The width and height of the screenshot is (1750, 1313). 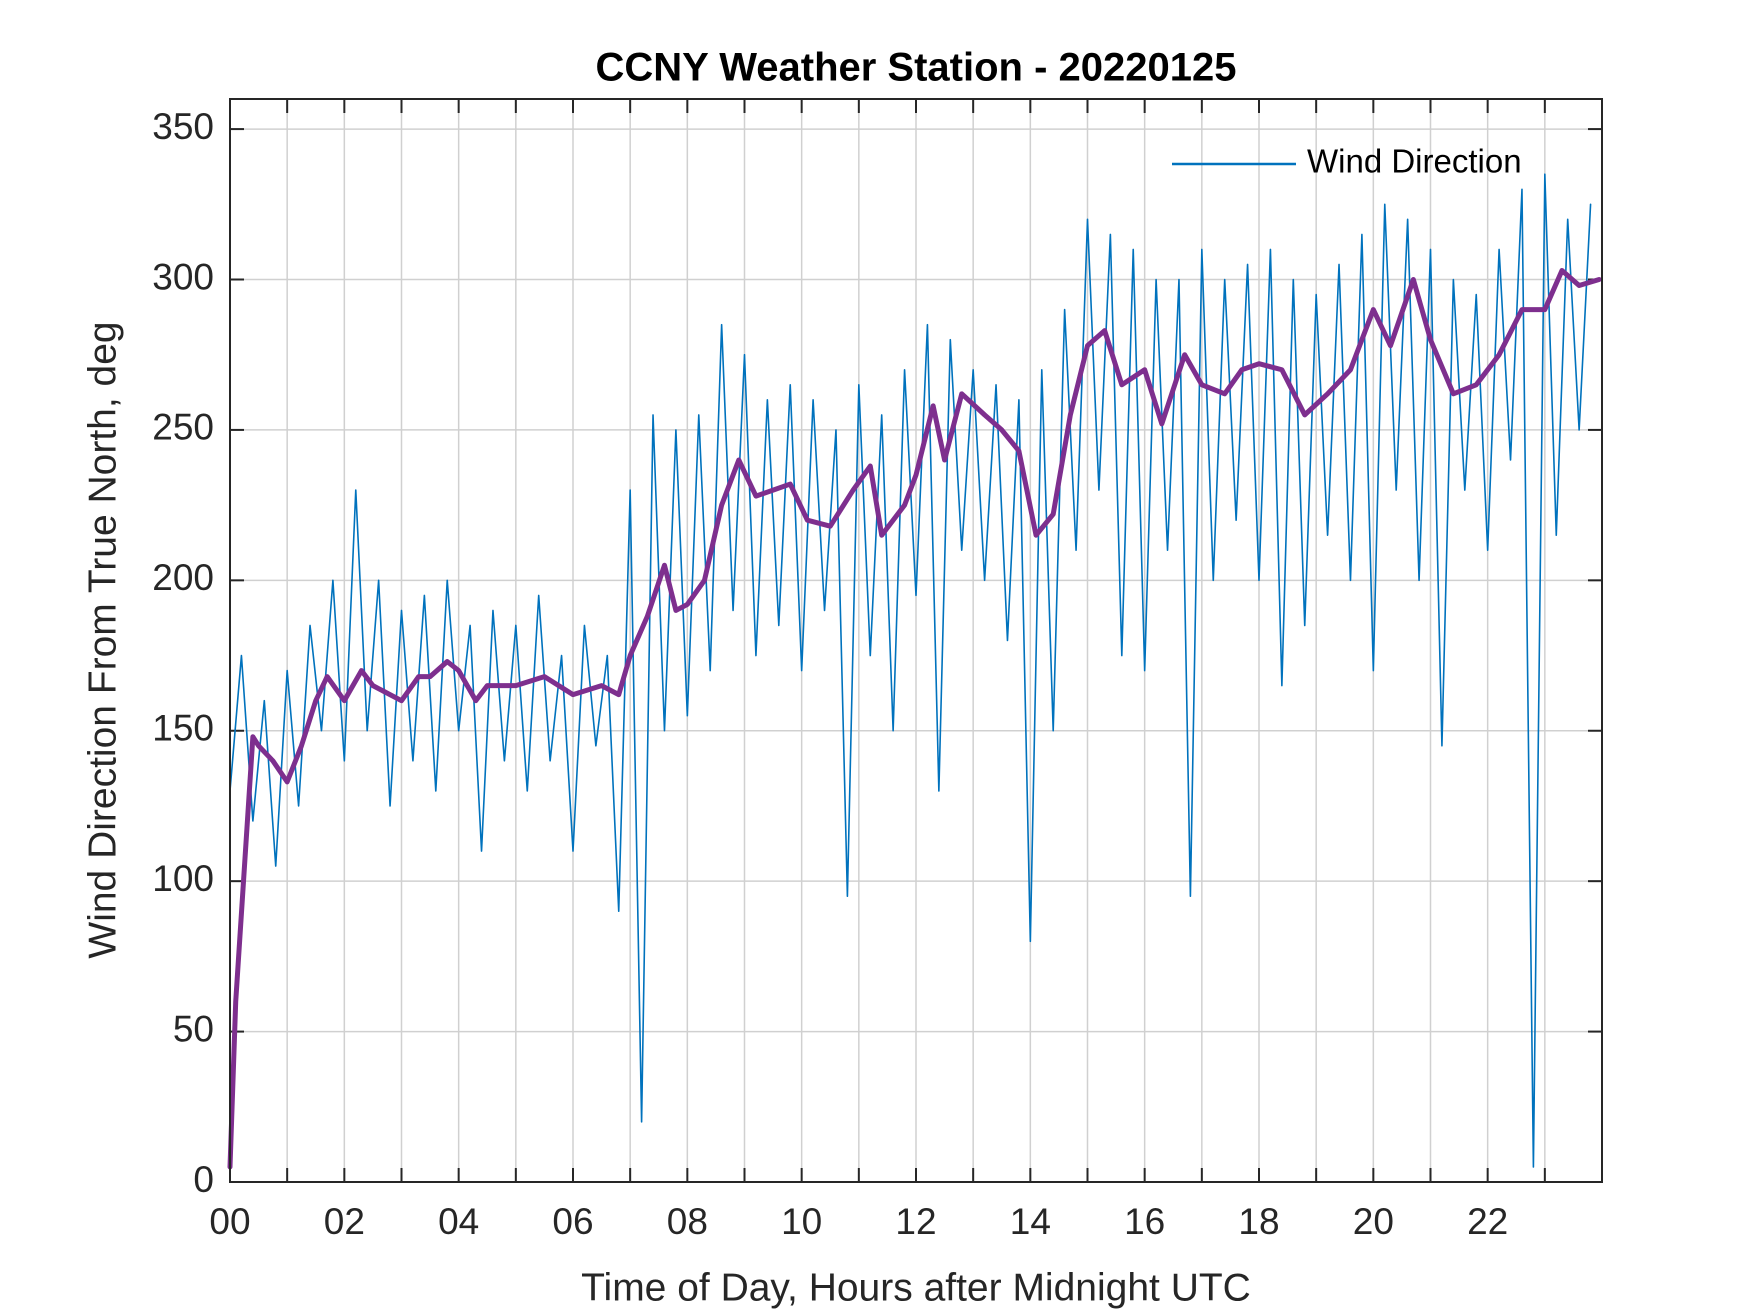 I want to click on y-tick-label: 0, so click(x=203, y=1179).